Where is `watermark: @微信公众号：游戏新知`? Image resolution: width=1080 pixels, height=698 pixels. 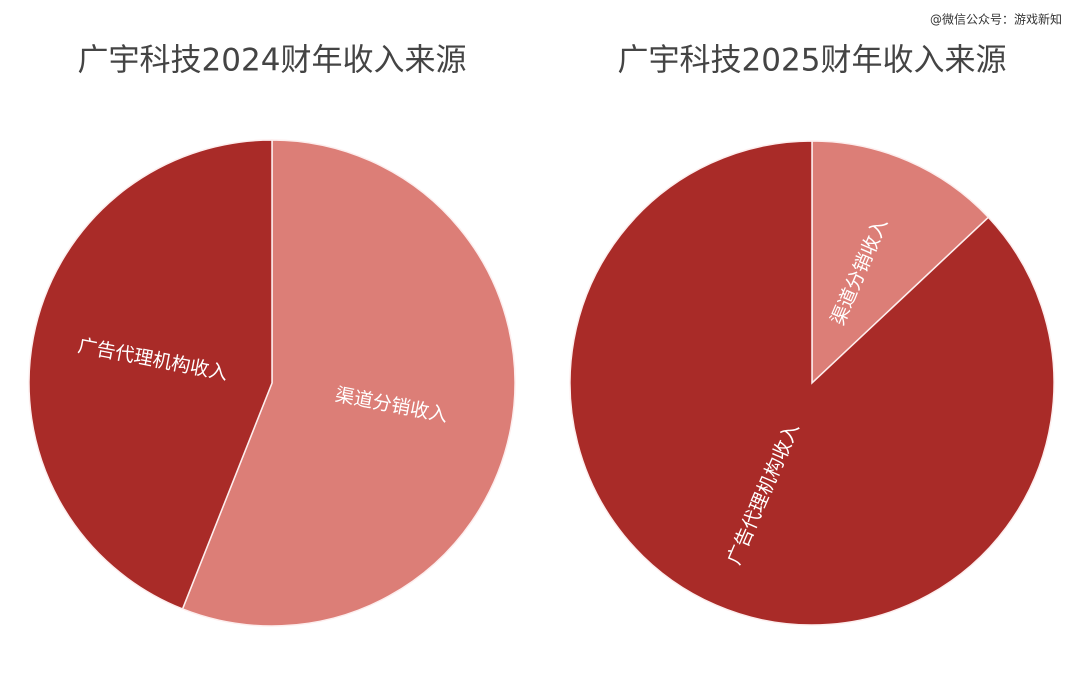
watermark: @微信公众号：游戏新知 is located at coordinates (996, 19).